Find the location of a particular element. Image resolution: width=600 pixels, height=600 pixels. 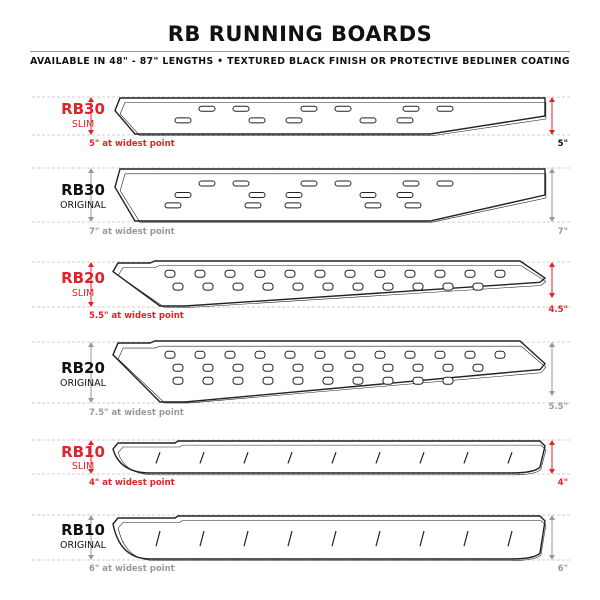

model-label: RB30 is located at coordinates (83, 109).